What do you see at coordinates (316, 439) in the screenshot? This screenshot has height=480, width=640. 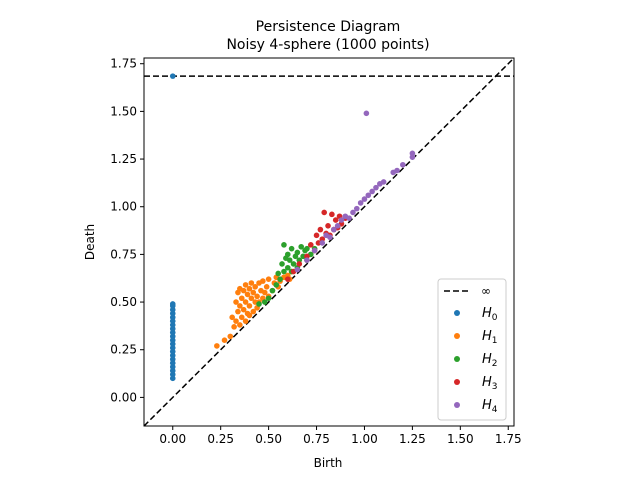 I see `x-tick-label: 0.75` at bounding box center [316, 439].